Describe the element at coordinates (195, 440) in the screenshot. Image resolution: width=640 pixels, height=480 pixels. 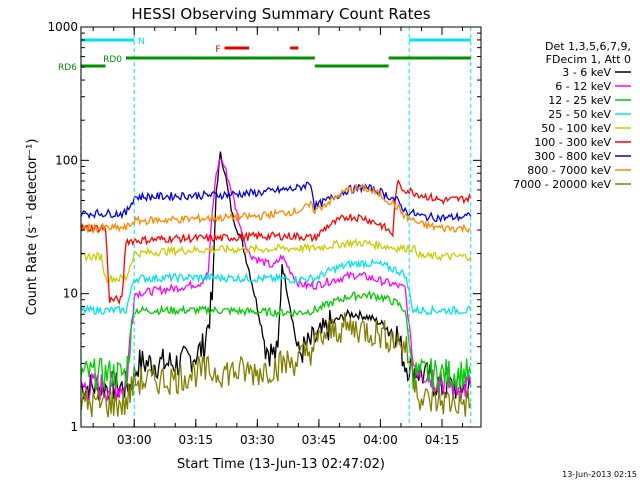
I see `x-tick-label: 03:15` at that location.